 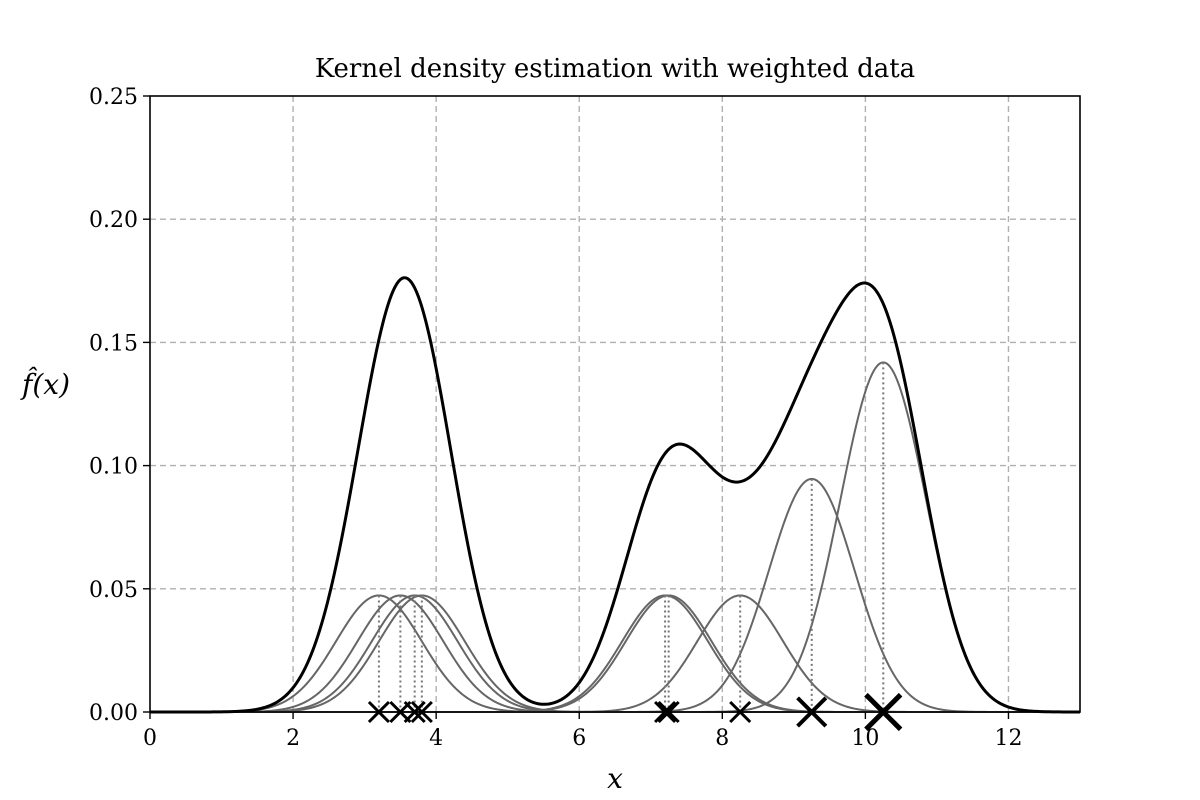 I want to click on x-axis-label: x, so click(x=615, y=778).